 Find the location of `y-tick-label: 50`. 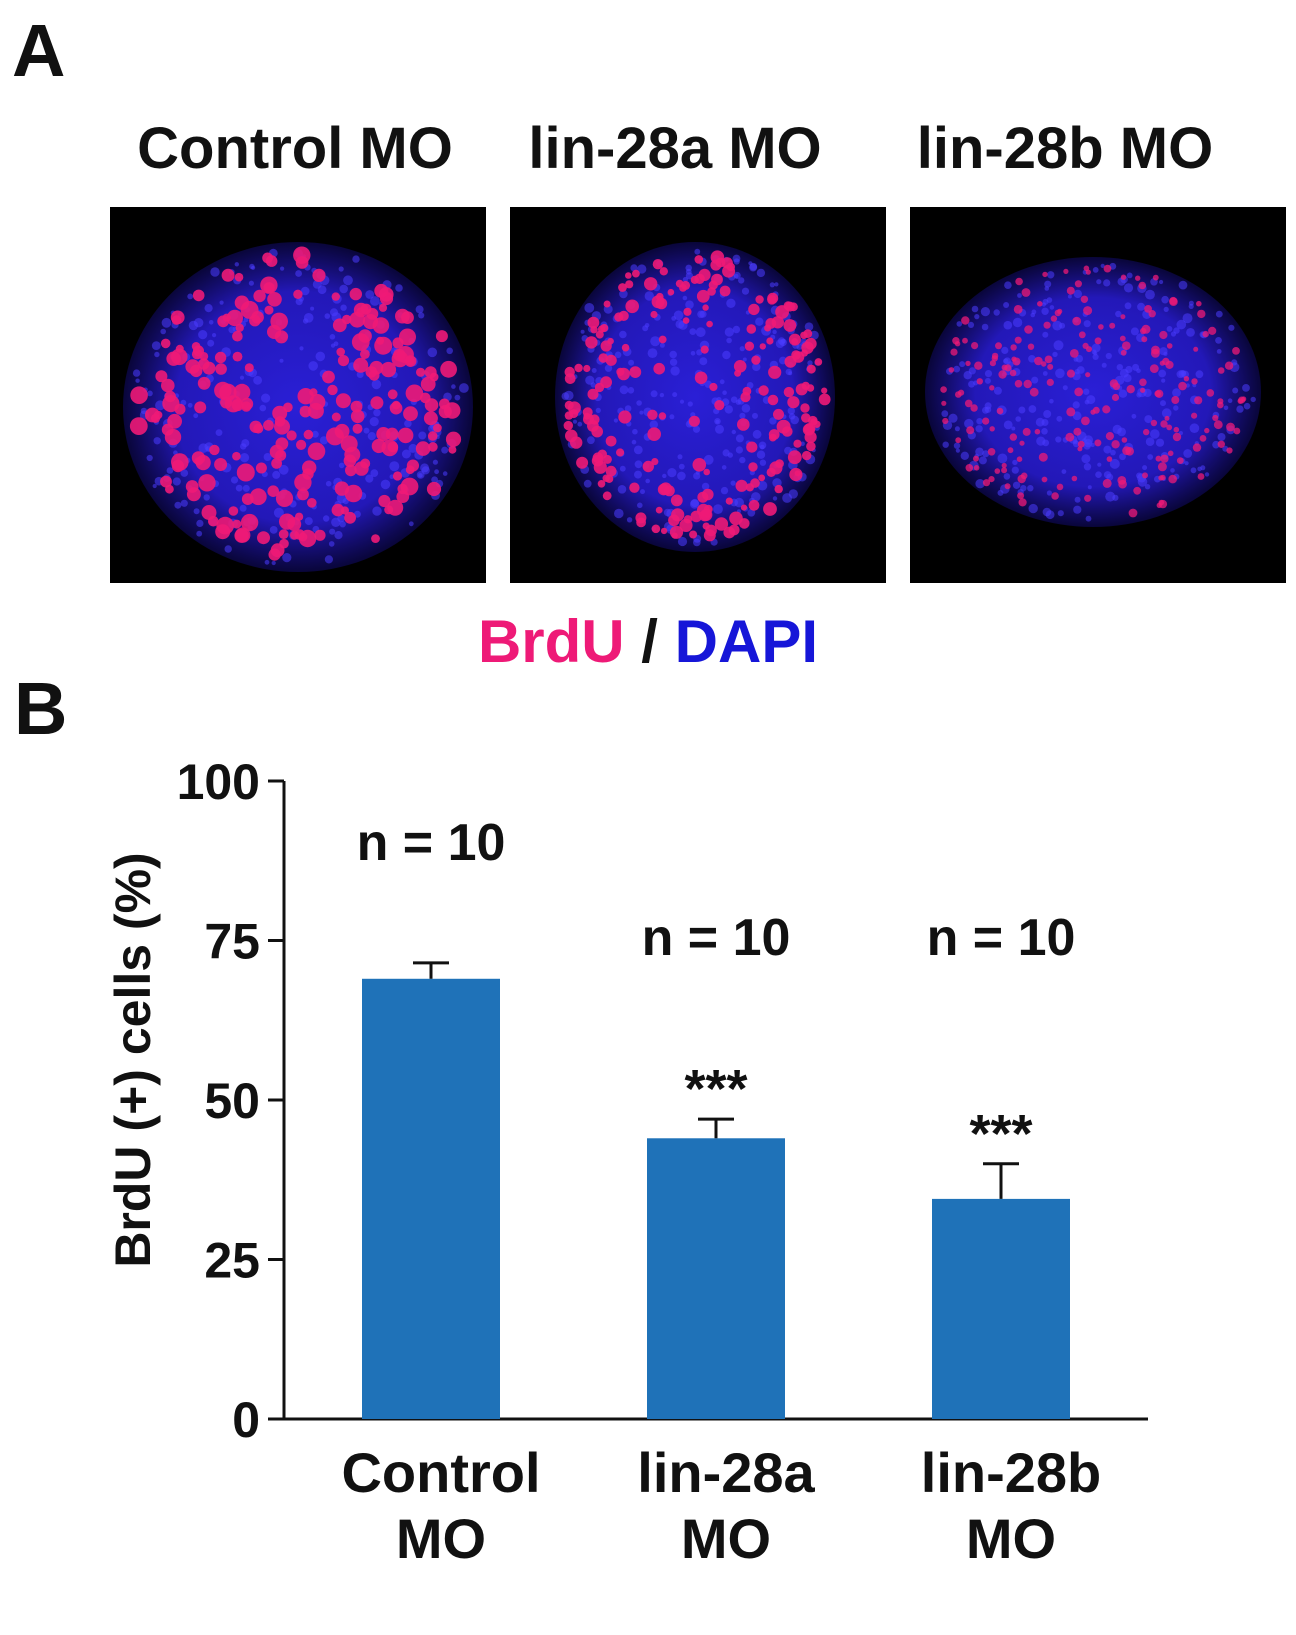

y-tick-label: 50 is located at coordinates (232, 1101).